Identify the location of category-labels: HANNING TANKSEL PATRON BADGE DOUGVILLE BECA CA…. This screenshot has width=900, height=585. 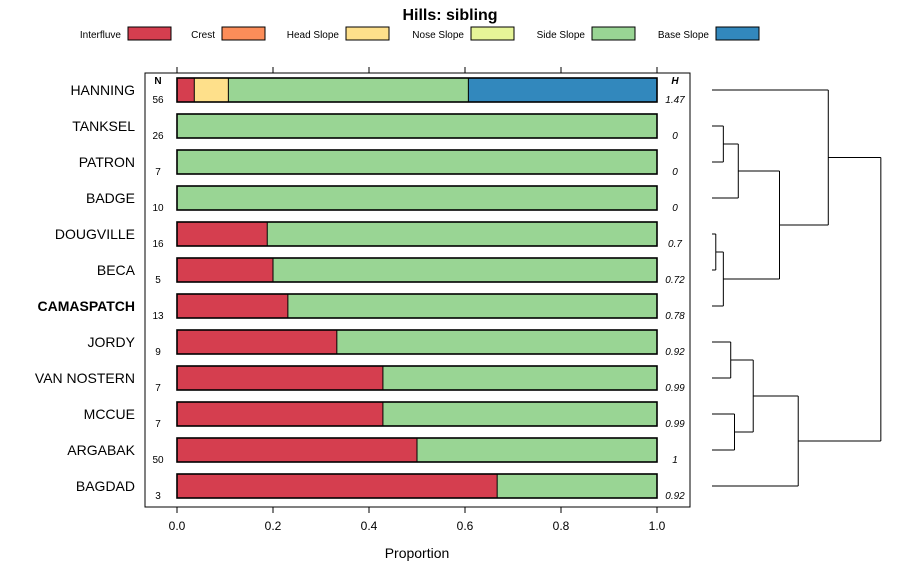
(85, 288).